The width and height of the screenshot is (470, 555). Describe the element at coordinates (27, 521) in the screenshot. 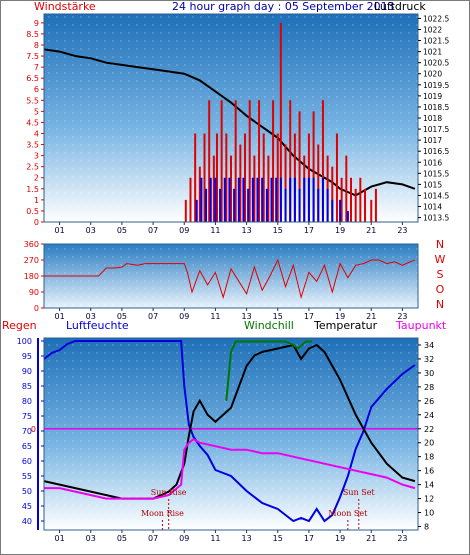

I see `left-tick-label: 40` at that location.